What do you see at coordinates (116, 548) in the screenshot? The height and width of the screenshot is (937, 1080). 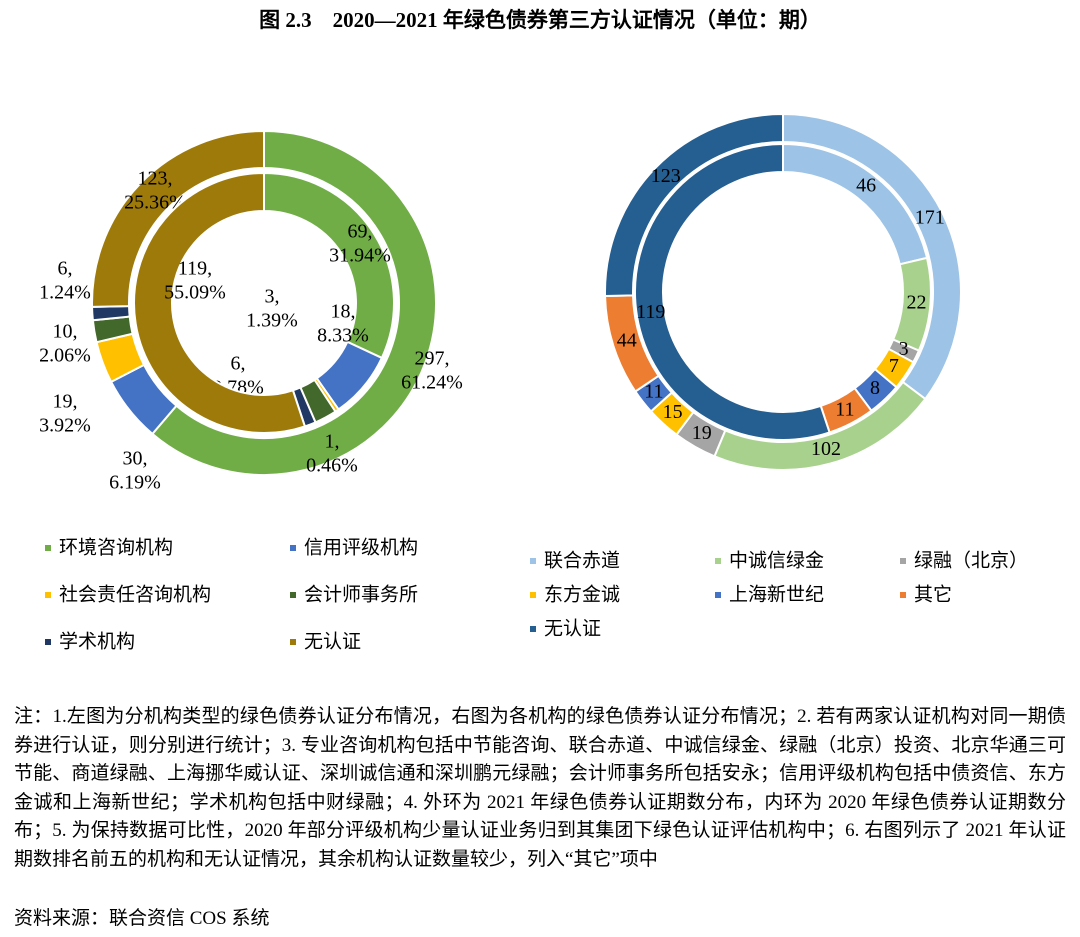 I see `legend-label: 环境咨询机构` at bounding box center [116, 548].